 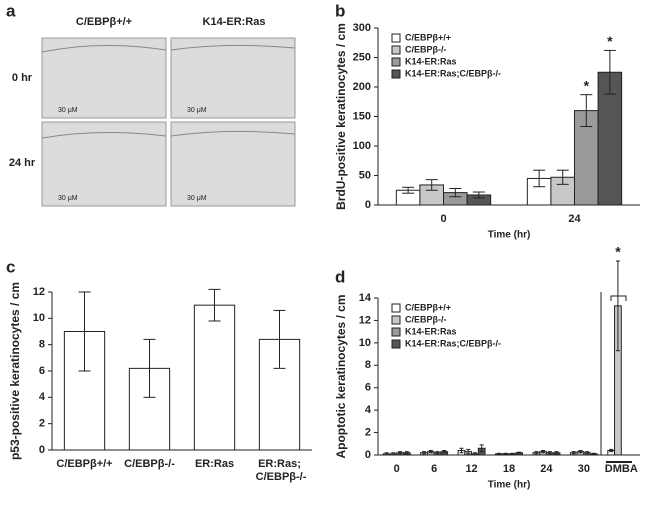 What do you see at coordinates (234, 22) in the screenshot?
I see `column-label: K14-ER:Ras` at bounding box center [234, 22].